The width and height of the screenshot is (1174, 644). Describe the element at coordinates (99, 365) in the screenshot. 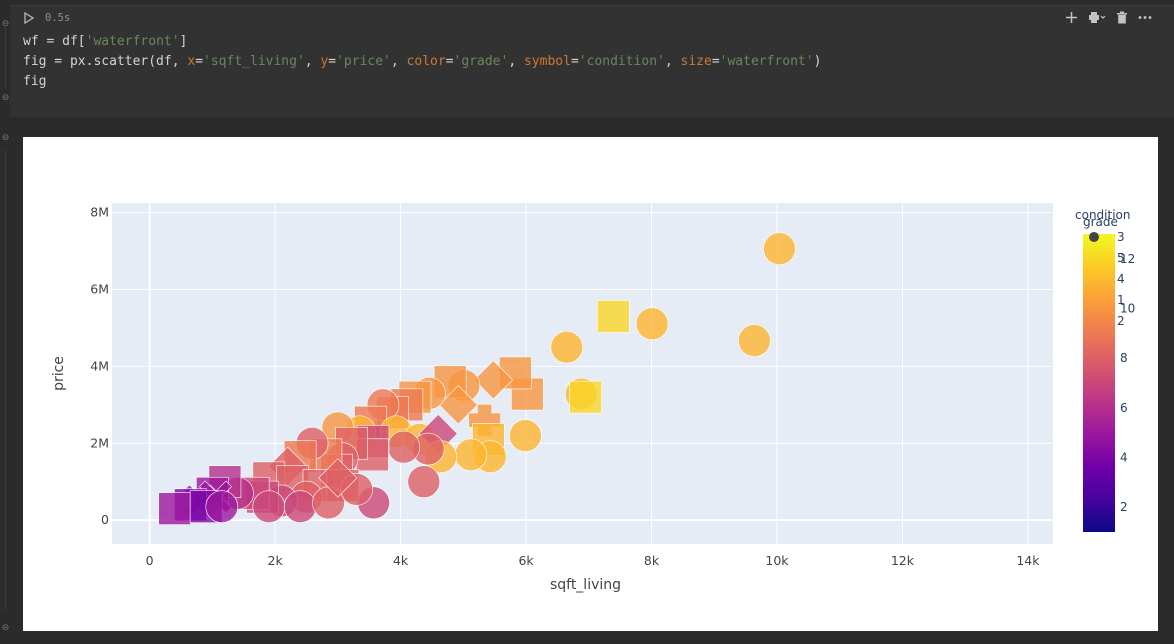

I see `y-tick-label: 4M` at that location.